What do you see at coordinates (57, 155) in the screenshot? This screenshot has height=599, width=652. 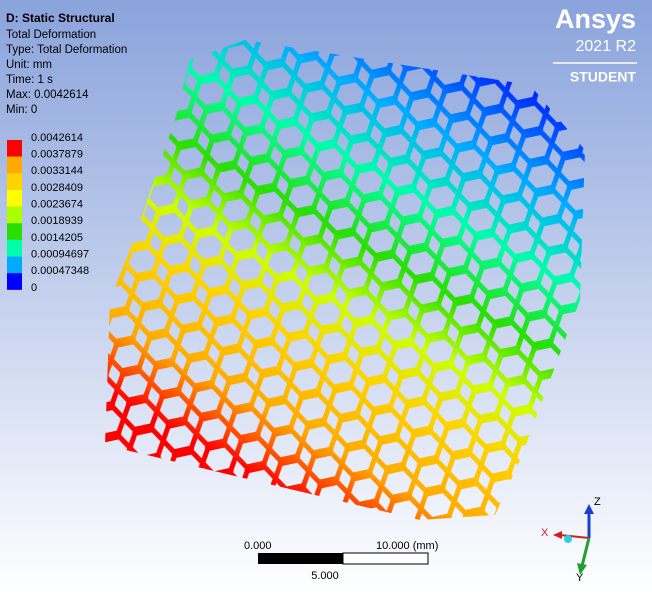 I see `legend-label: 0.0037879` at bounding box center [57, 155].